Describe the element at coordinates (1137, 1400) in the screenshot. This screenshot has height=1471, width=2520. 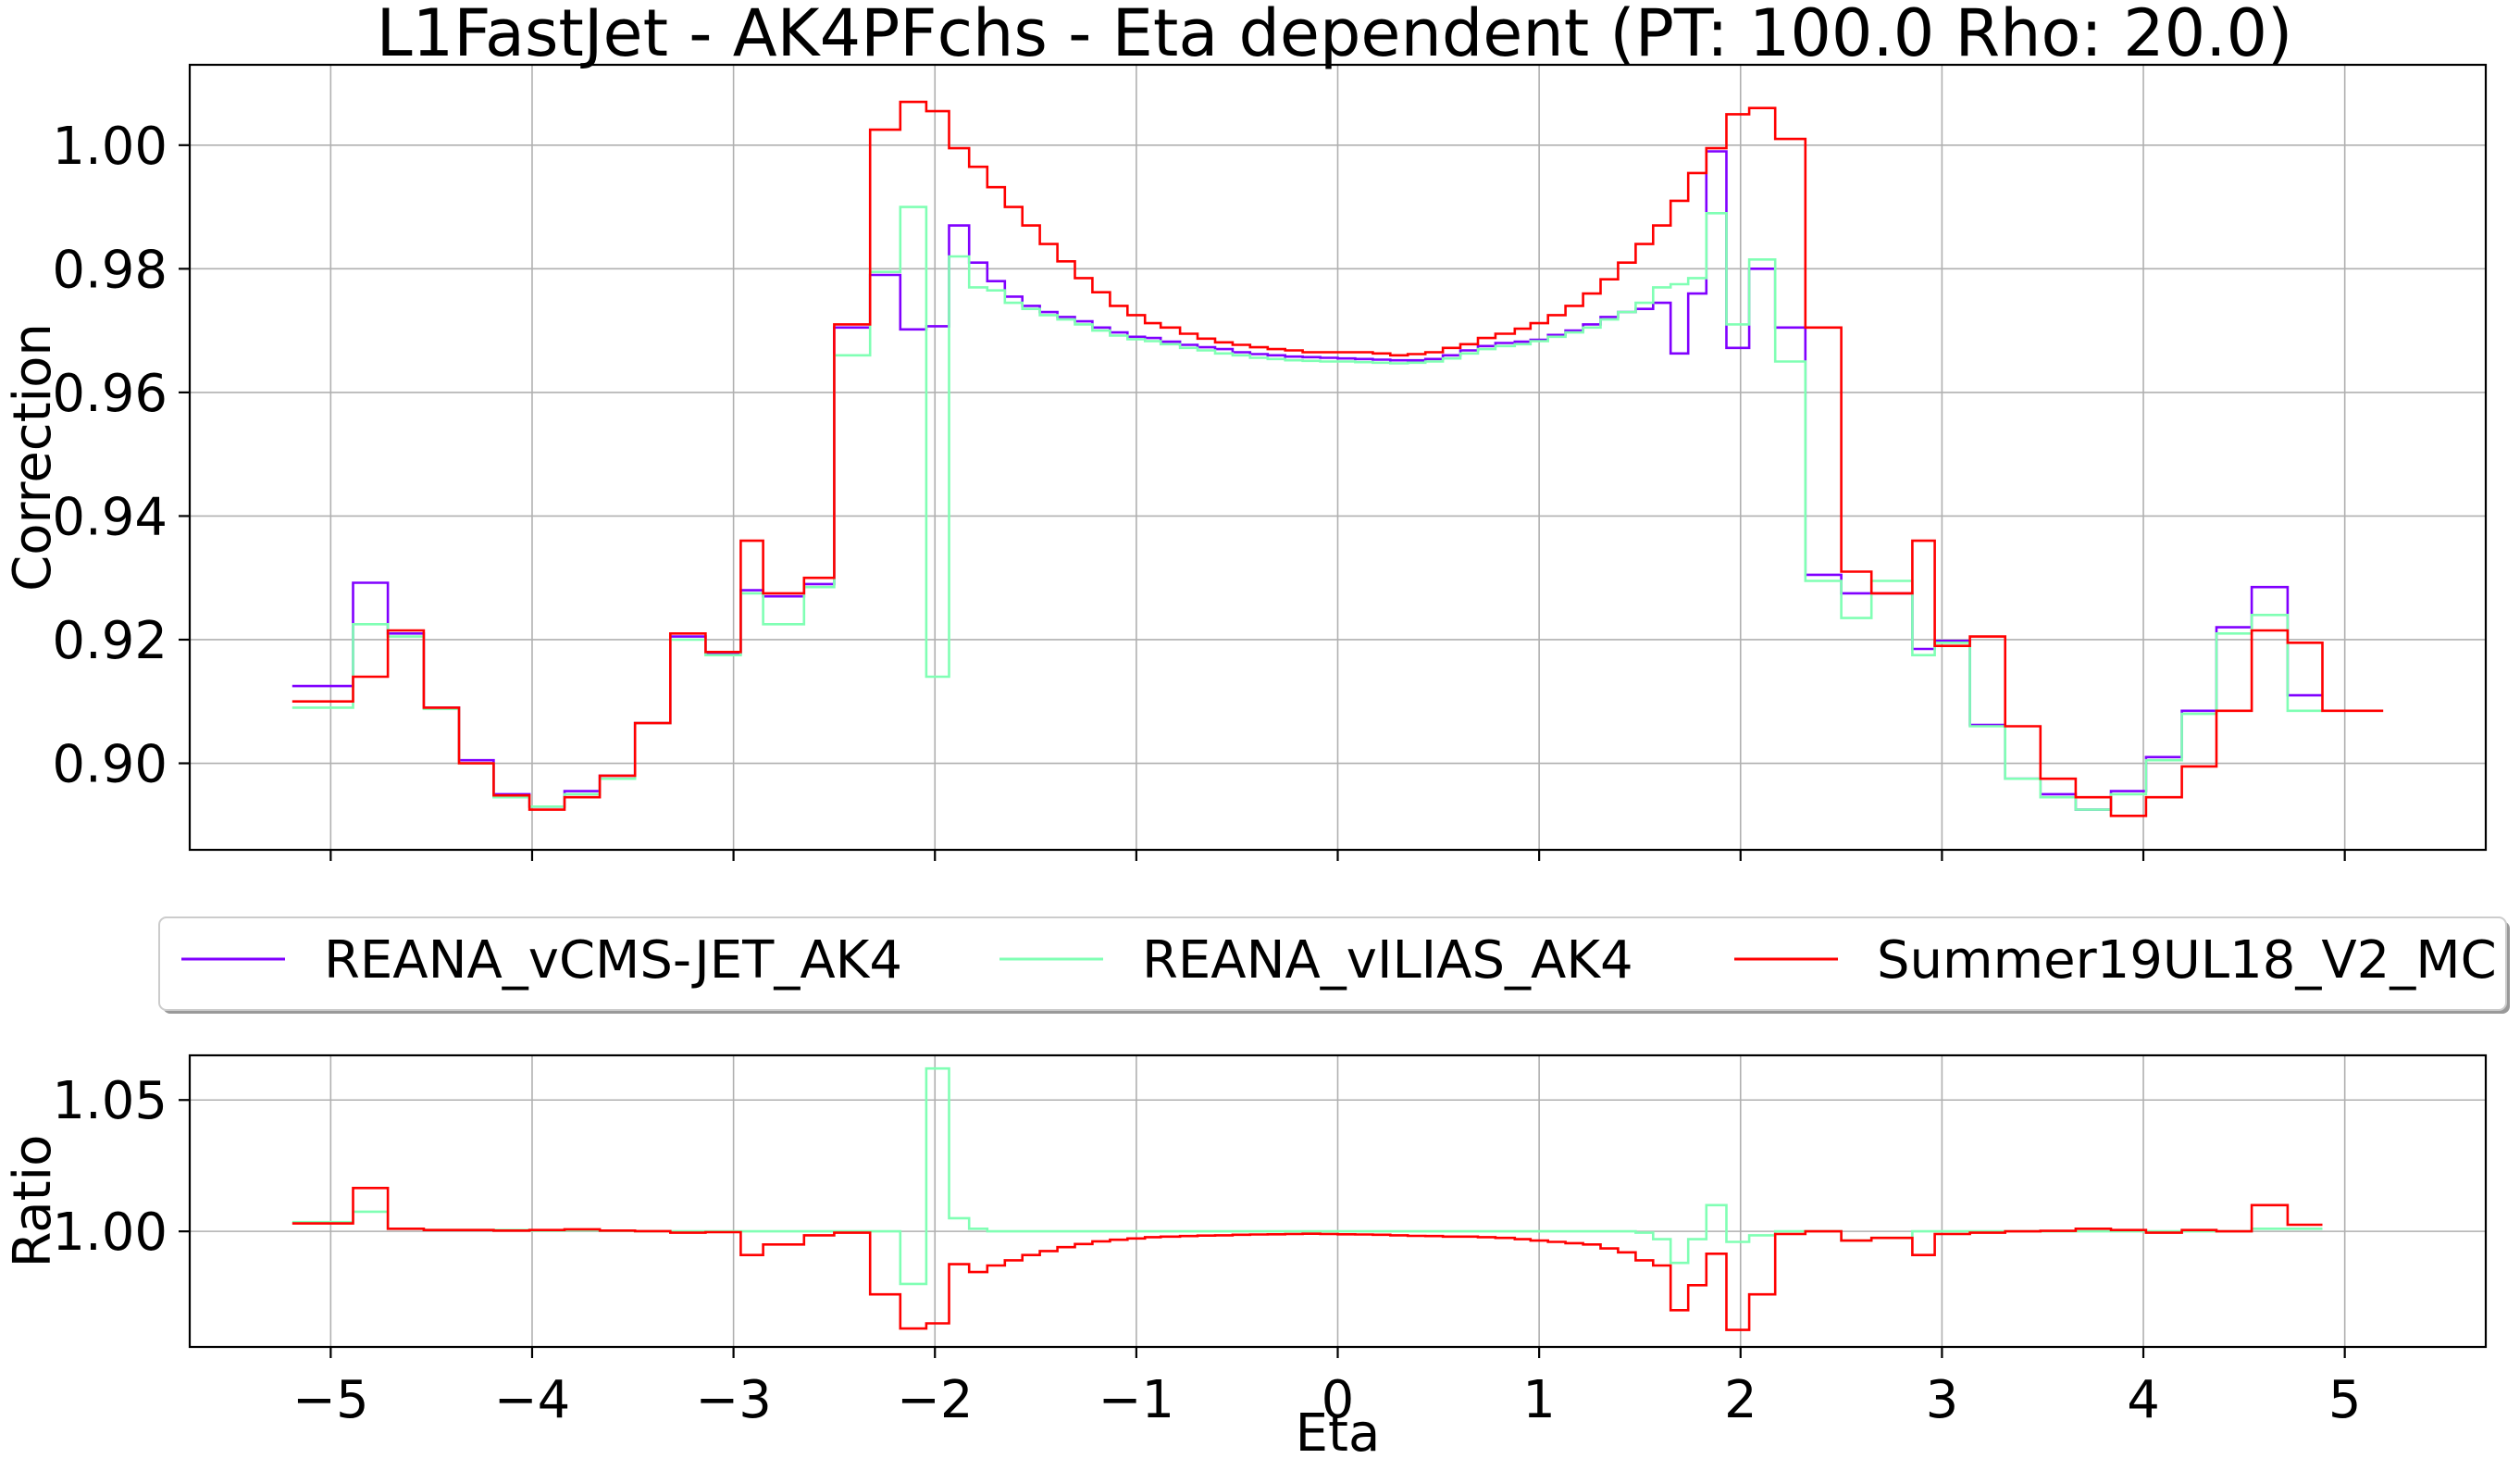
I see `x-tick-label-4: −1` at that location.